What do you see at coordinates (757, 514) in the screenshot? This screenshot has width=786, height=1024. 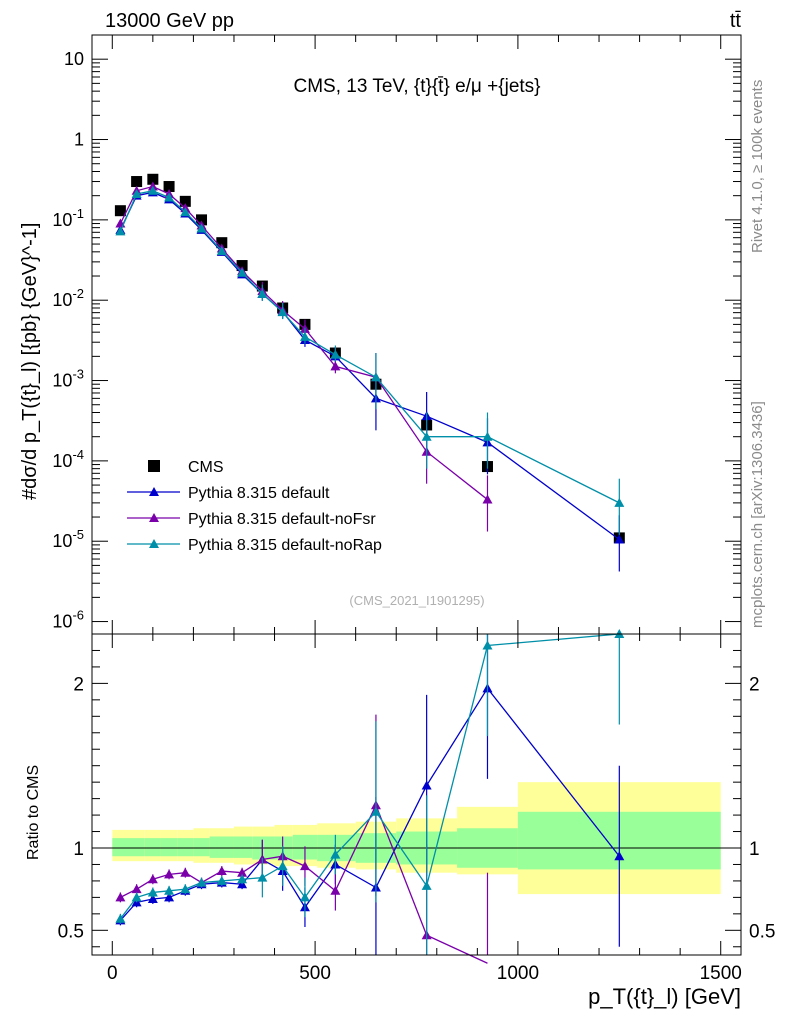 I see `side-text-bottom: mcplots.cern.ch [arXiv:1306.3436]` at bounding box center [757, 514].